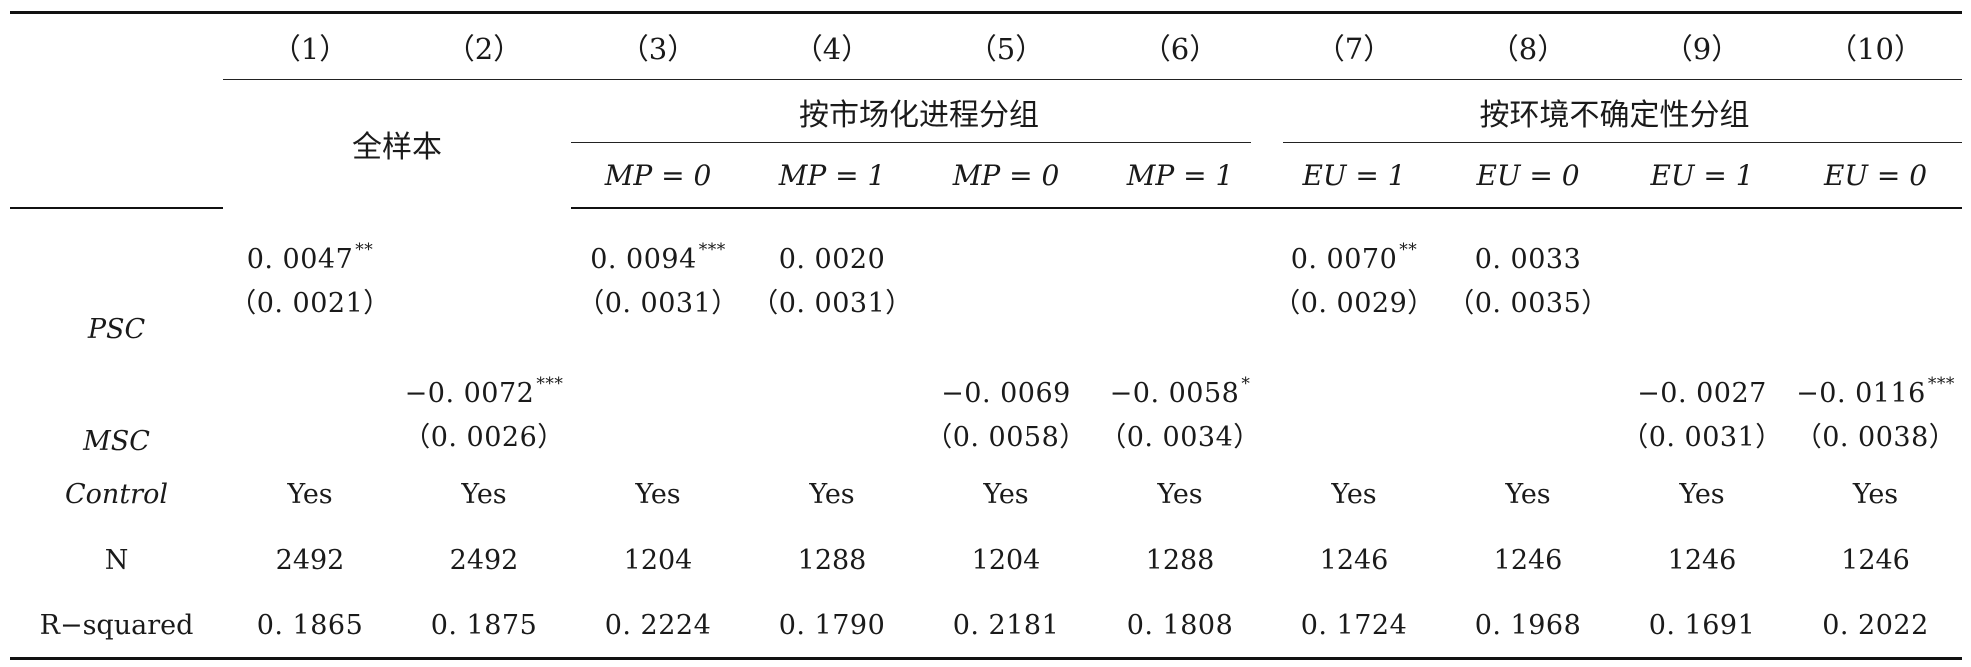  I want to click on se-value: （0. 0021）, so click(310, 303).